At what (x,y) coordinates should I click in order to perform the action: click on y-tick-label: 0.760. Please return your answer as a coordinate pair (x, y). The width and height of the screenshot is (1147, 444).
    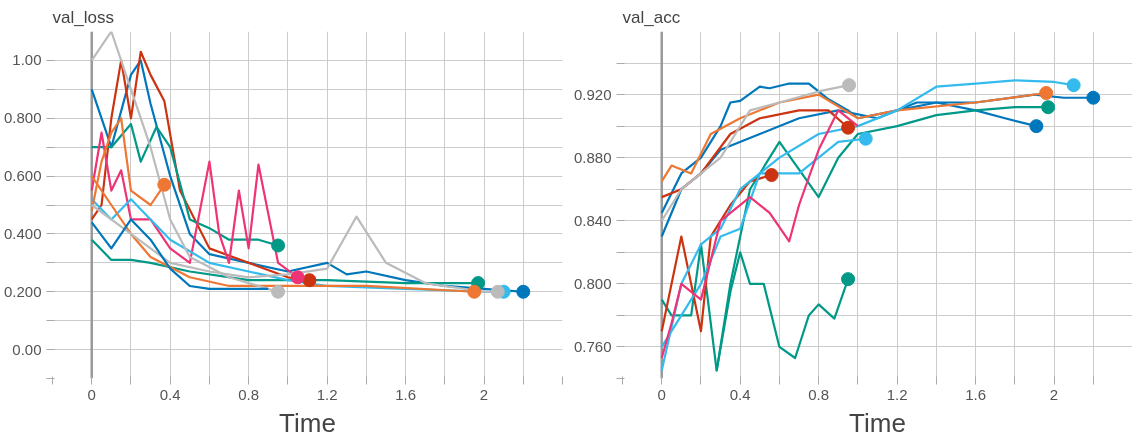
    Looking at the image, I should click on (592, 346).